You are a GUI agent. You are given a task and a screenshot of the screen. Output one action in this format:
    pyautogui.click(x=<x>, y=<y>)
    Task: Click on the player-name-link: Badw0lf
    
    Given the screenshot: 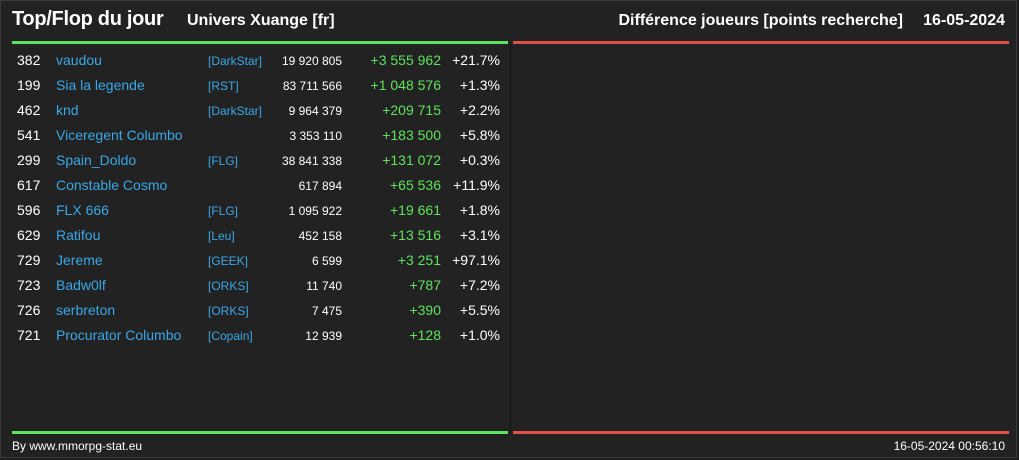 What is the action you would take?
    pyautogui.click(x=81, y=285)
    